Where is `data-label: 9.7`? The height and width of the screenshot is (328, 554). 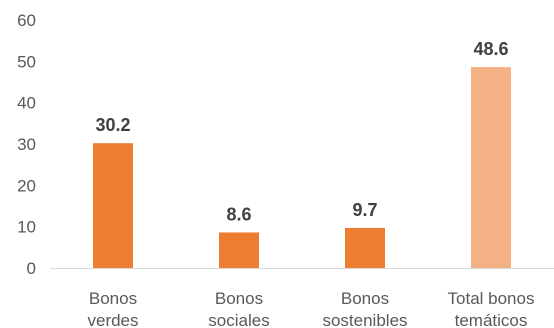
data-label: 9.7 is located at coordinates (364, 210).